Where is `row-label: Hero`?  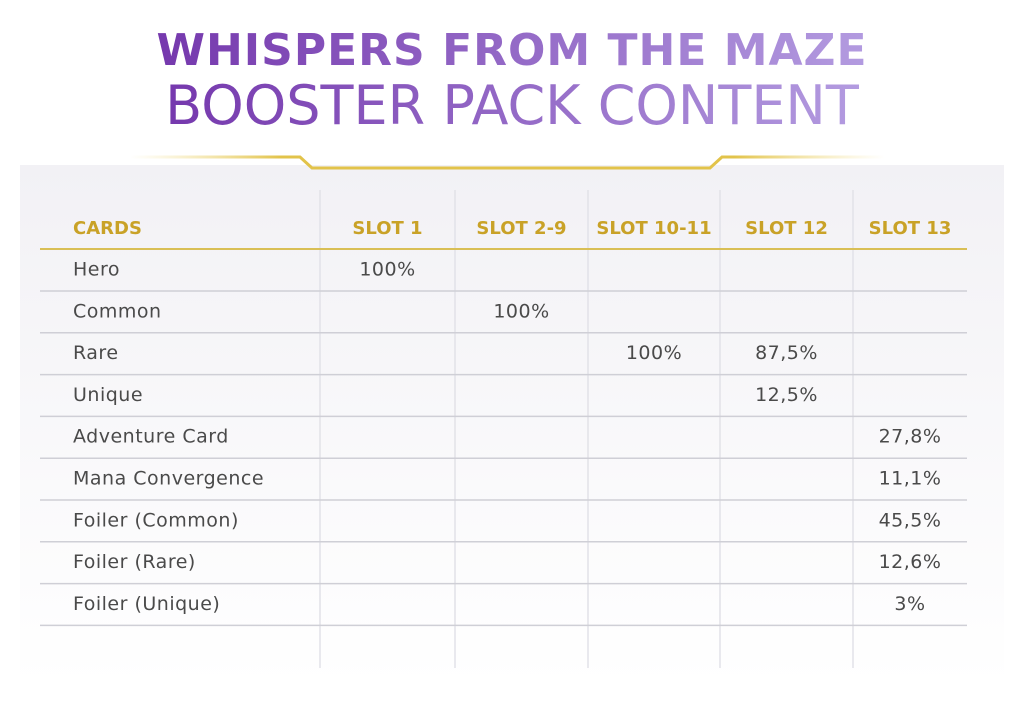 row-label: Hero is located at coordinates (96, 270).